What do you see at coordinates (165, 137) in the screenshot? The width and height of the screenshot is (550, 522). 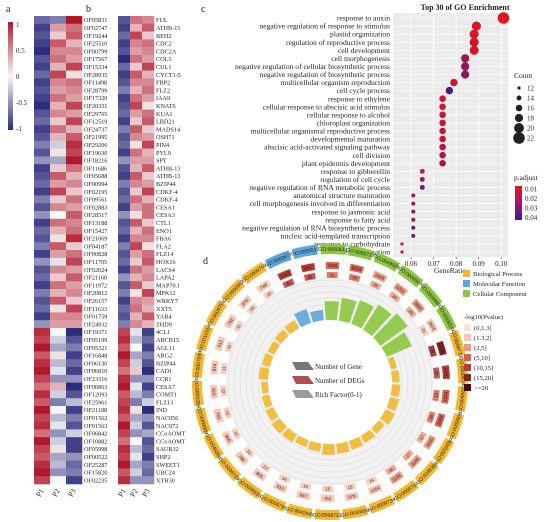 I see `gene-label: OSH71` at bounding box center [165, 137].